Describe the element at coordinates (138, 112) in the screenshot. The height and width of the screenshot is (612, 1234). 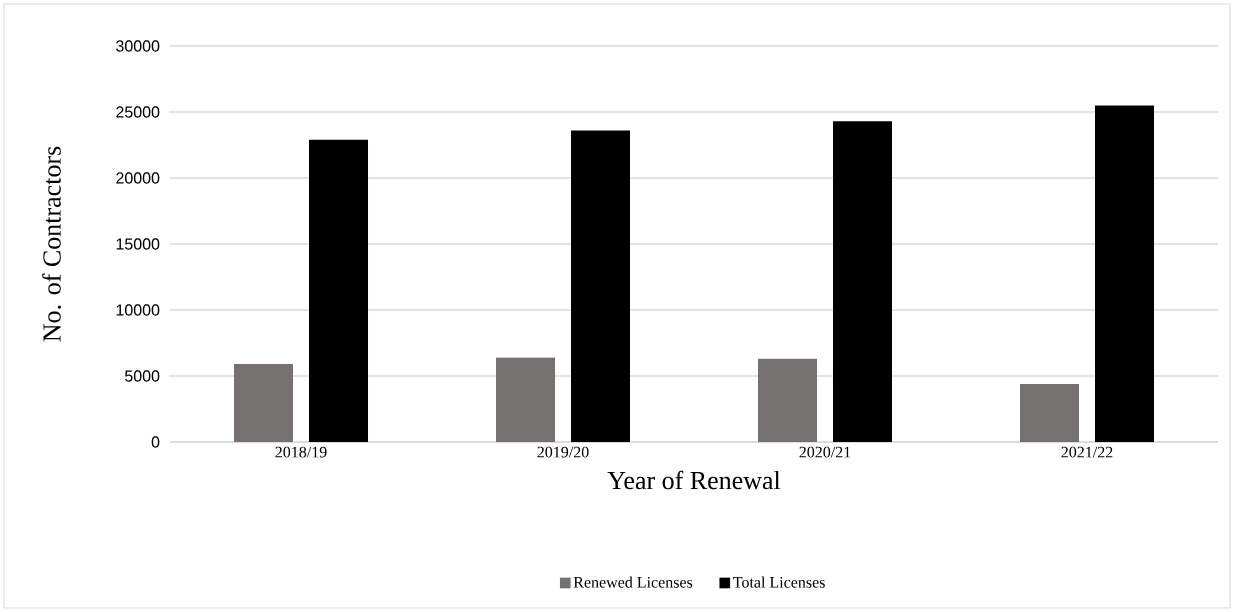
I see `y-tick-label: 25000` at that location.